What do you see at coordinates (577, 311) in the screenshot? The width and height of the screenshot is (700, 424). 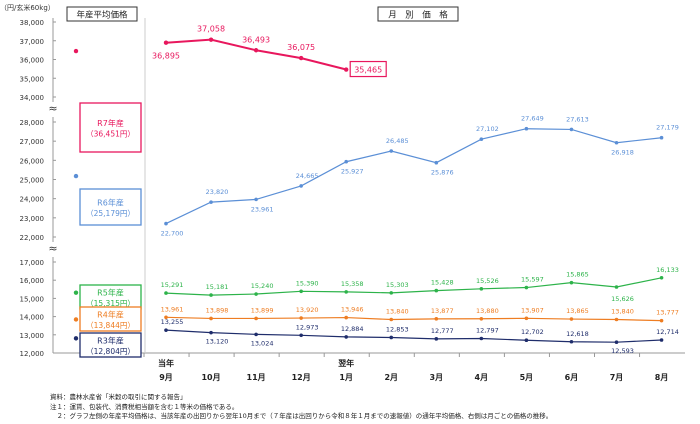 I see `data-label: 13,865` at bounding box center [577, 311].